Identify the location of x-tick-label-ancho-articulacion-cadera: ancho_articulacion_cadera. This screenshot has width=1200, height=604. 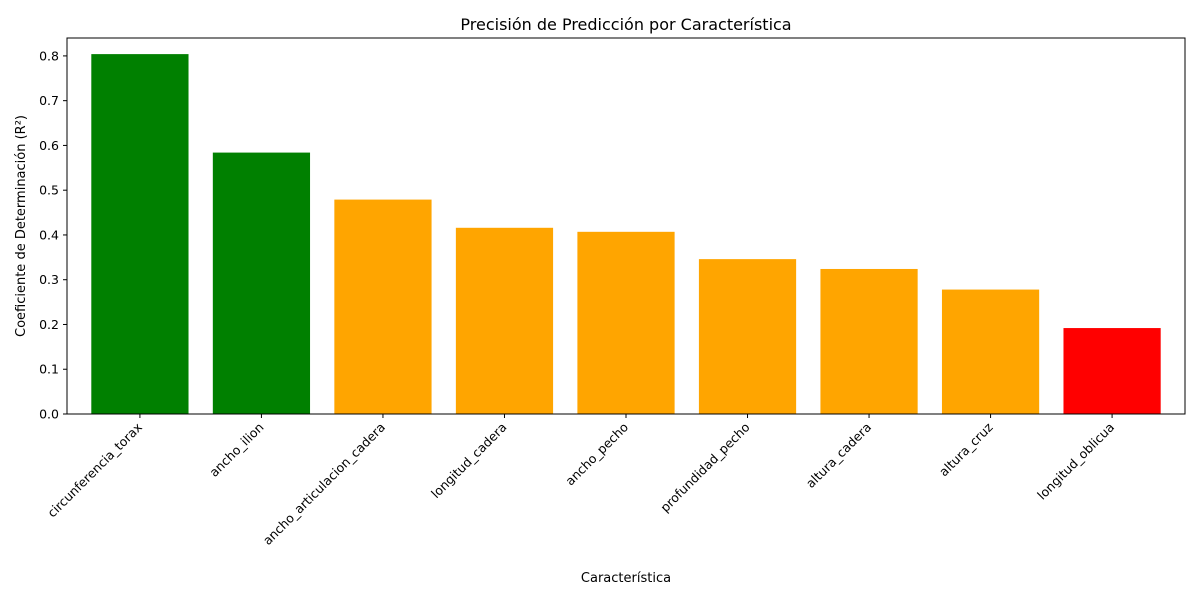
(324, 484).